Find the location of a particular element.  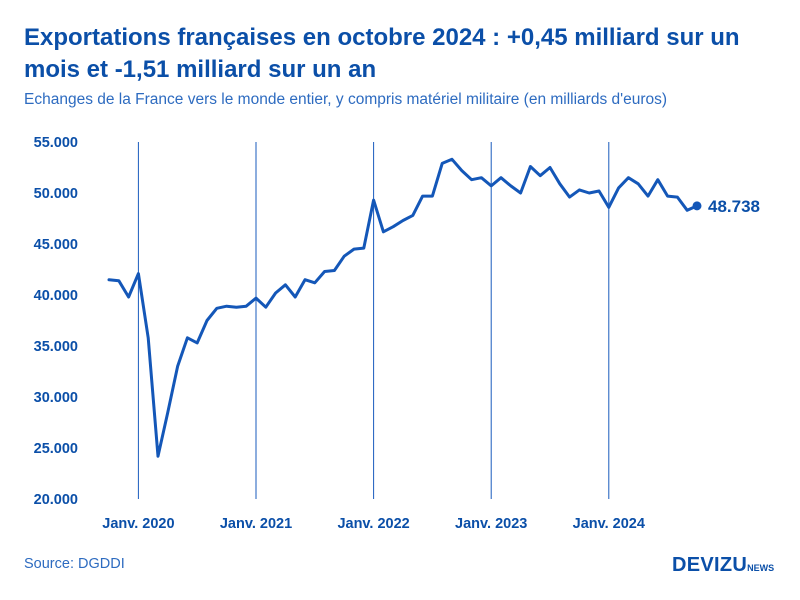

y-tick-label: 35.000 is located at coordinates (56, 347).